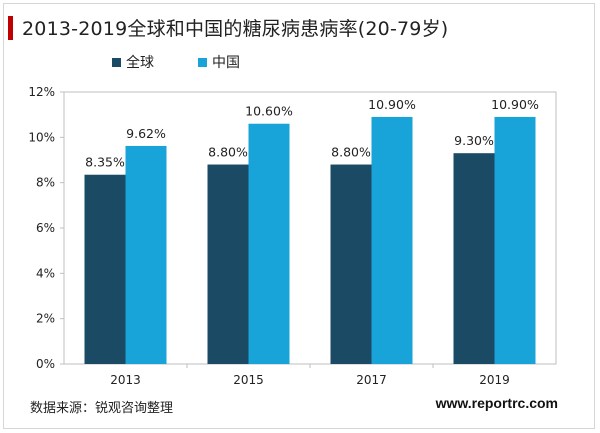 The height and width of the screenshot is (433, 600). What do you see at coordinates (351, 264) in the screenshot?
I see `bar-global-2017` at bounding box center [351, 264].